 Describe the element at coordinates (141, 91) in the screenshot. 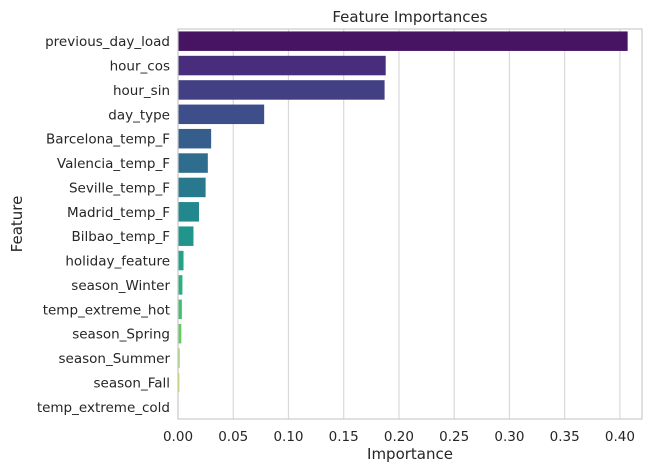

I see `y-tick-label: hour_sin` at that location.